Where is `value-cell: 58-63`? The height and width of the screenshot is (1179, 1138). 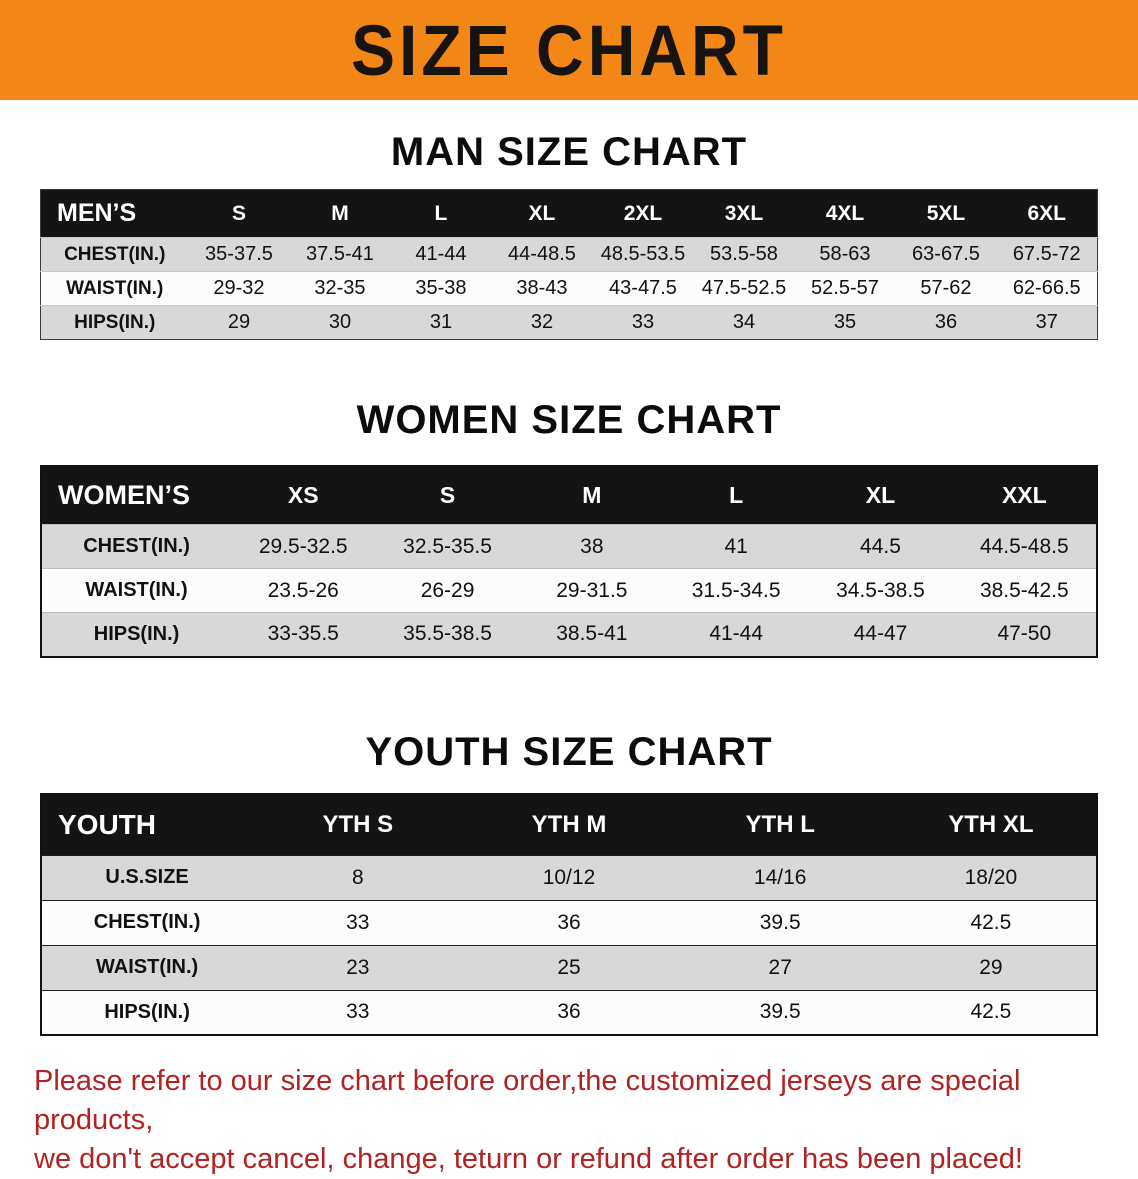
value-cell: 58-63 is located at coordinates (845, 254).